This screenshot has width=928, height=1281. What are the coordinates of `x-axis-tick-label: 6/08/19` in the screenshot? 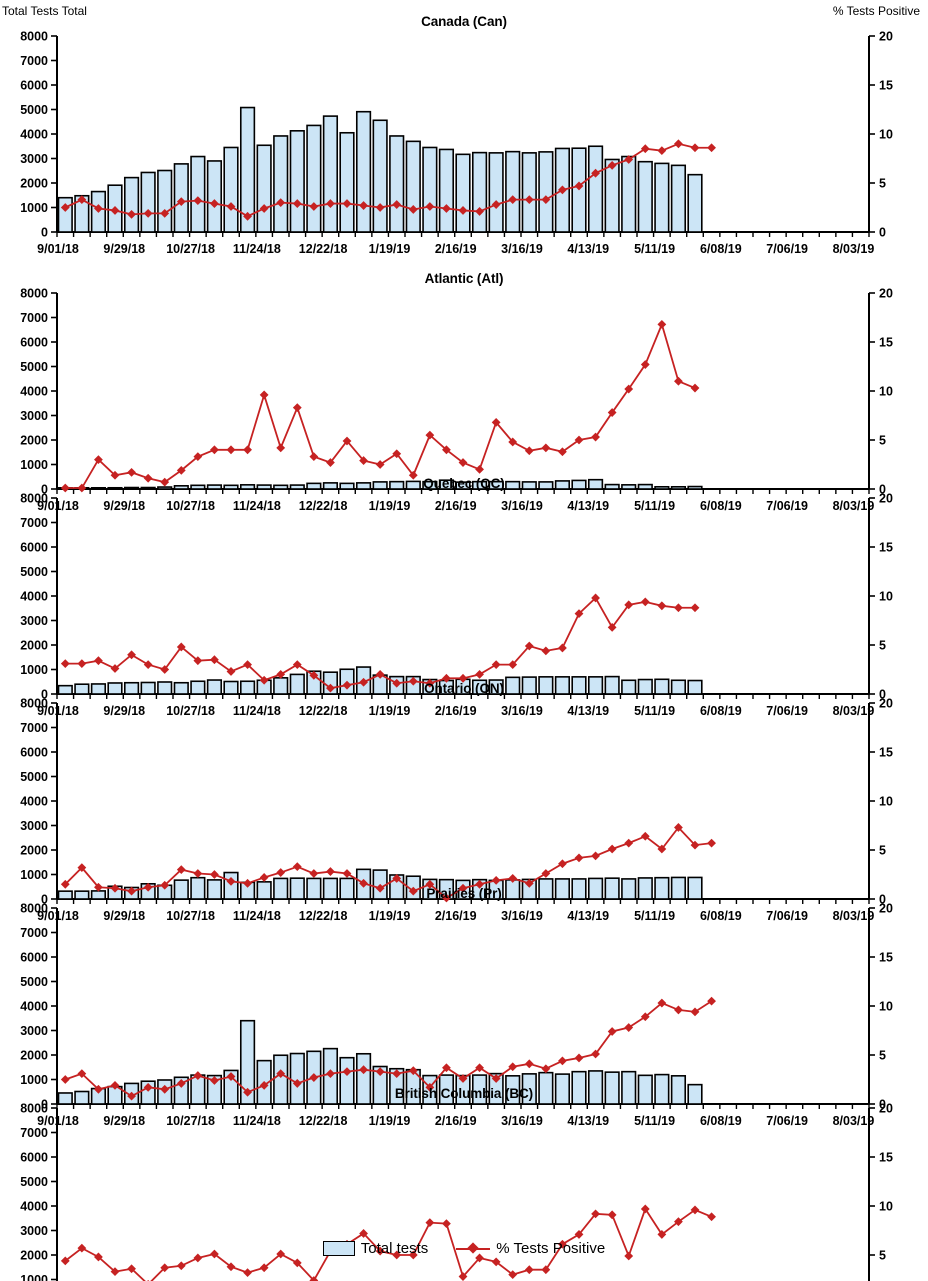 It's located at (721, 1121).